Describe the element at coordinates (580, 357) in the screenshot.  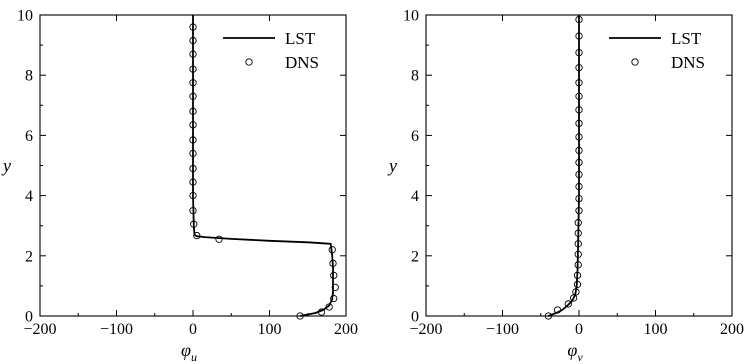
I see `x-axis-label-sub: v` at that location.